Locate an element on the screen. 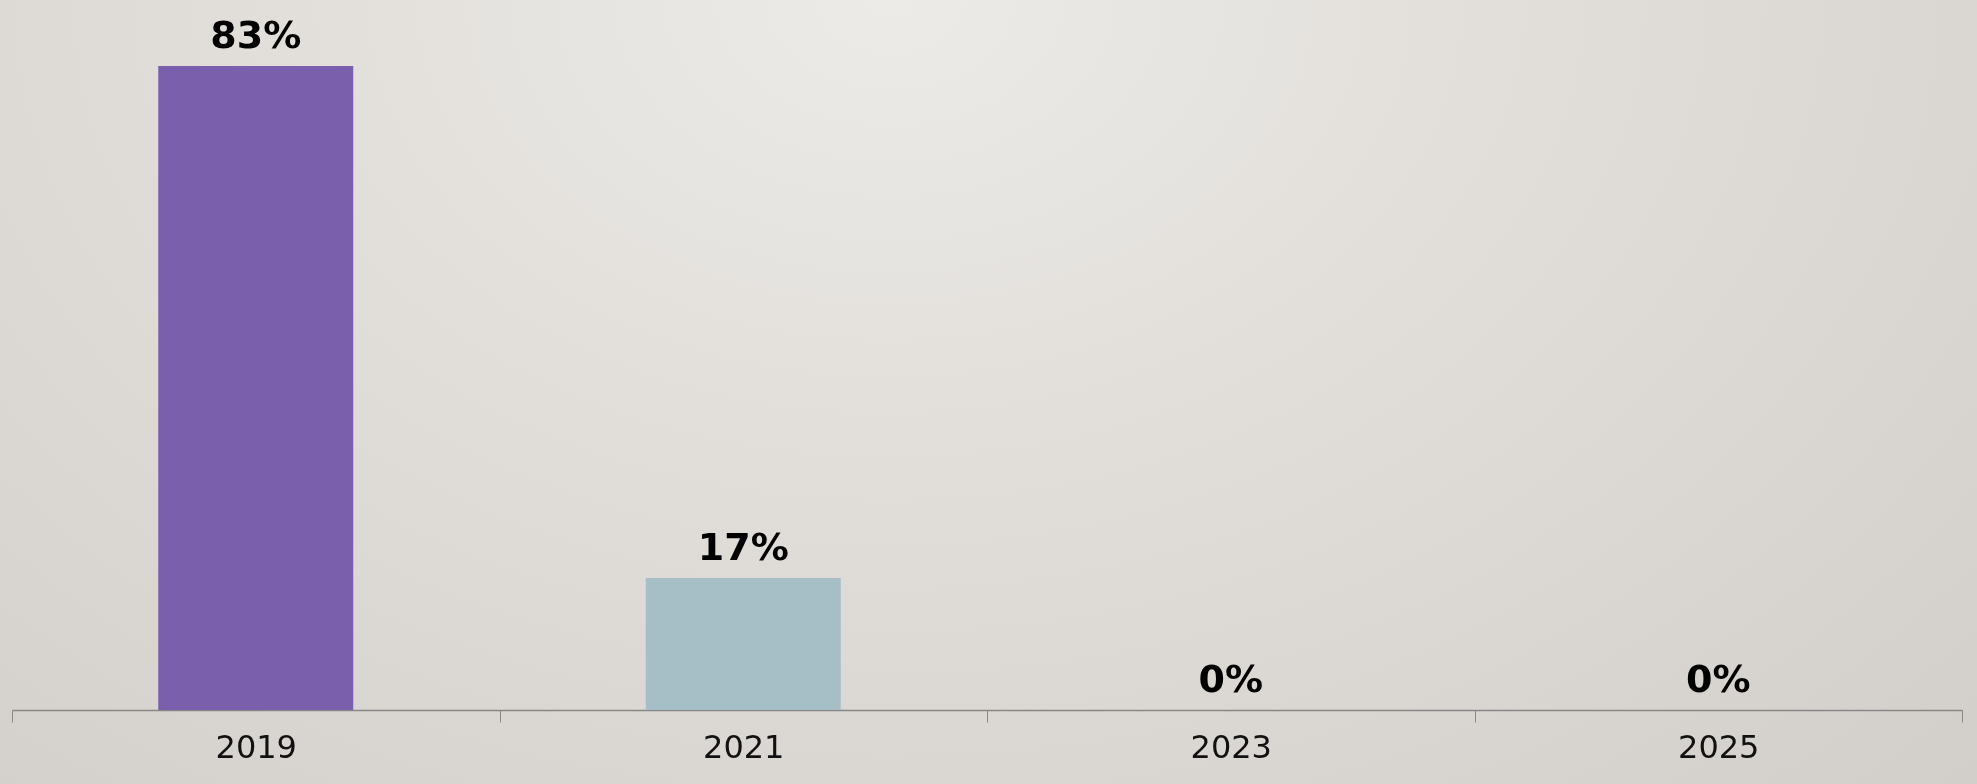 This screenshot has height=784, width=1977. x-tick-label: 2019 is located at coordinates (256, 746).